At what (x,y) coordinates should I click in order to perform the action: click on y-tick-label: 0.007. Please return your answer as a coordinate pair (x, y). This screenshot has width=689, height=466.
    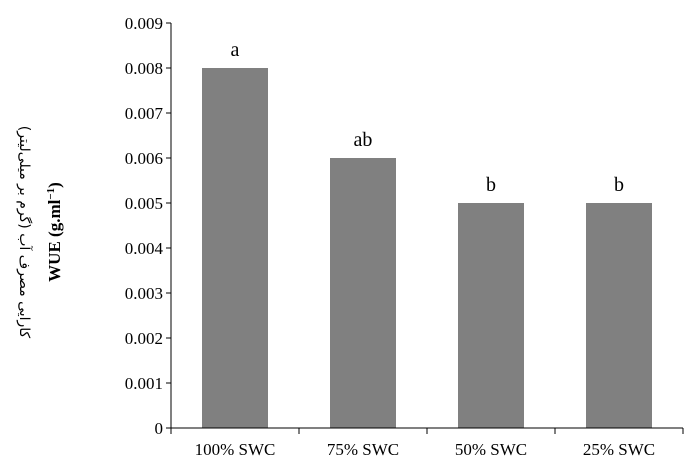
    Looking at the image, I should click on (144, 113).